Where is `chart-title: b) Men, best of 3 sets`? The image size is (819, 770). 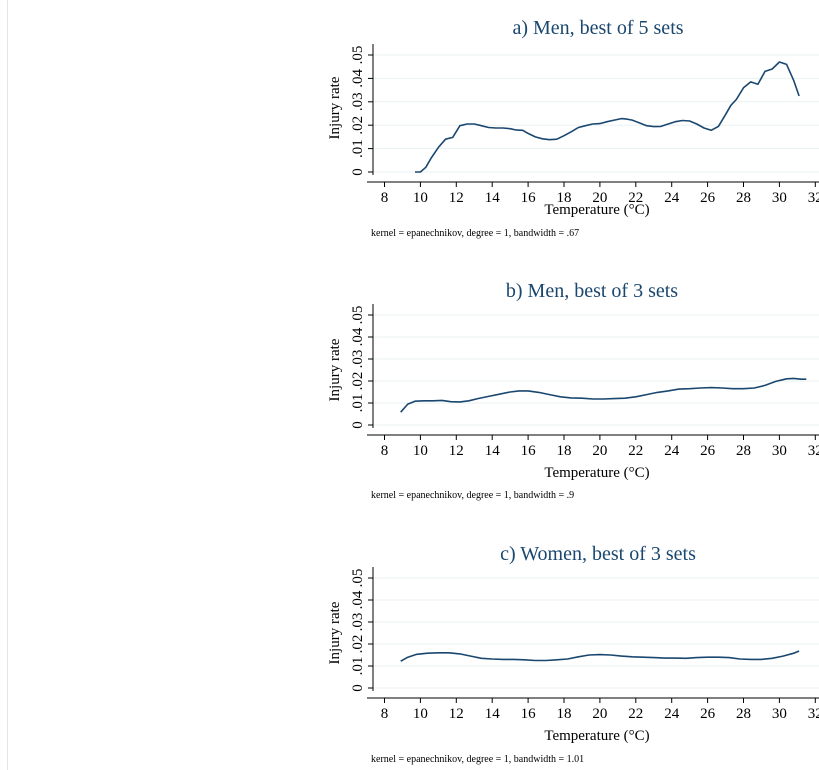 chart-title: b) Men, best of 3 sets is located at coordinates (592, 291).